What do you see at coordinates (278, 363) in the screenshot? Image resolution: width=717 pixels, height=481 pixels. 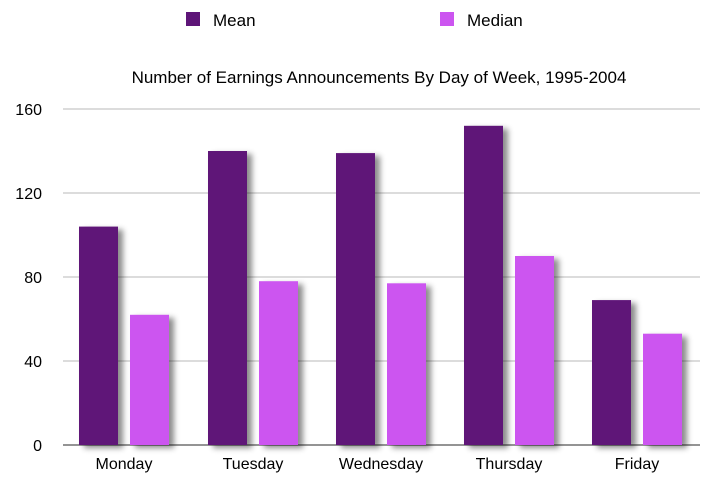 I see `bar-median-tuesday` at bounding box center [278, 363].